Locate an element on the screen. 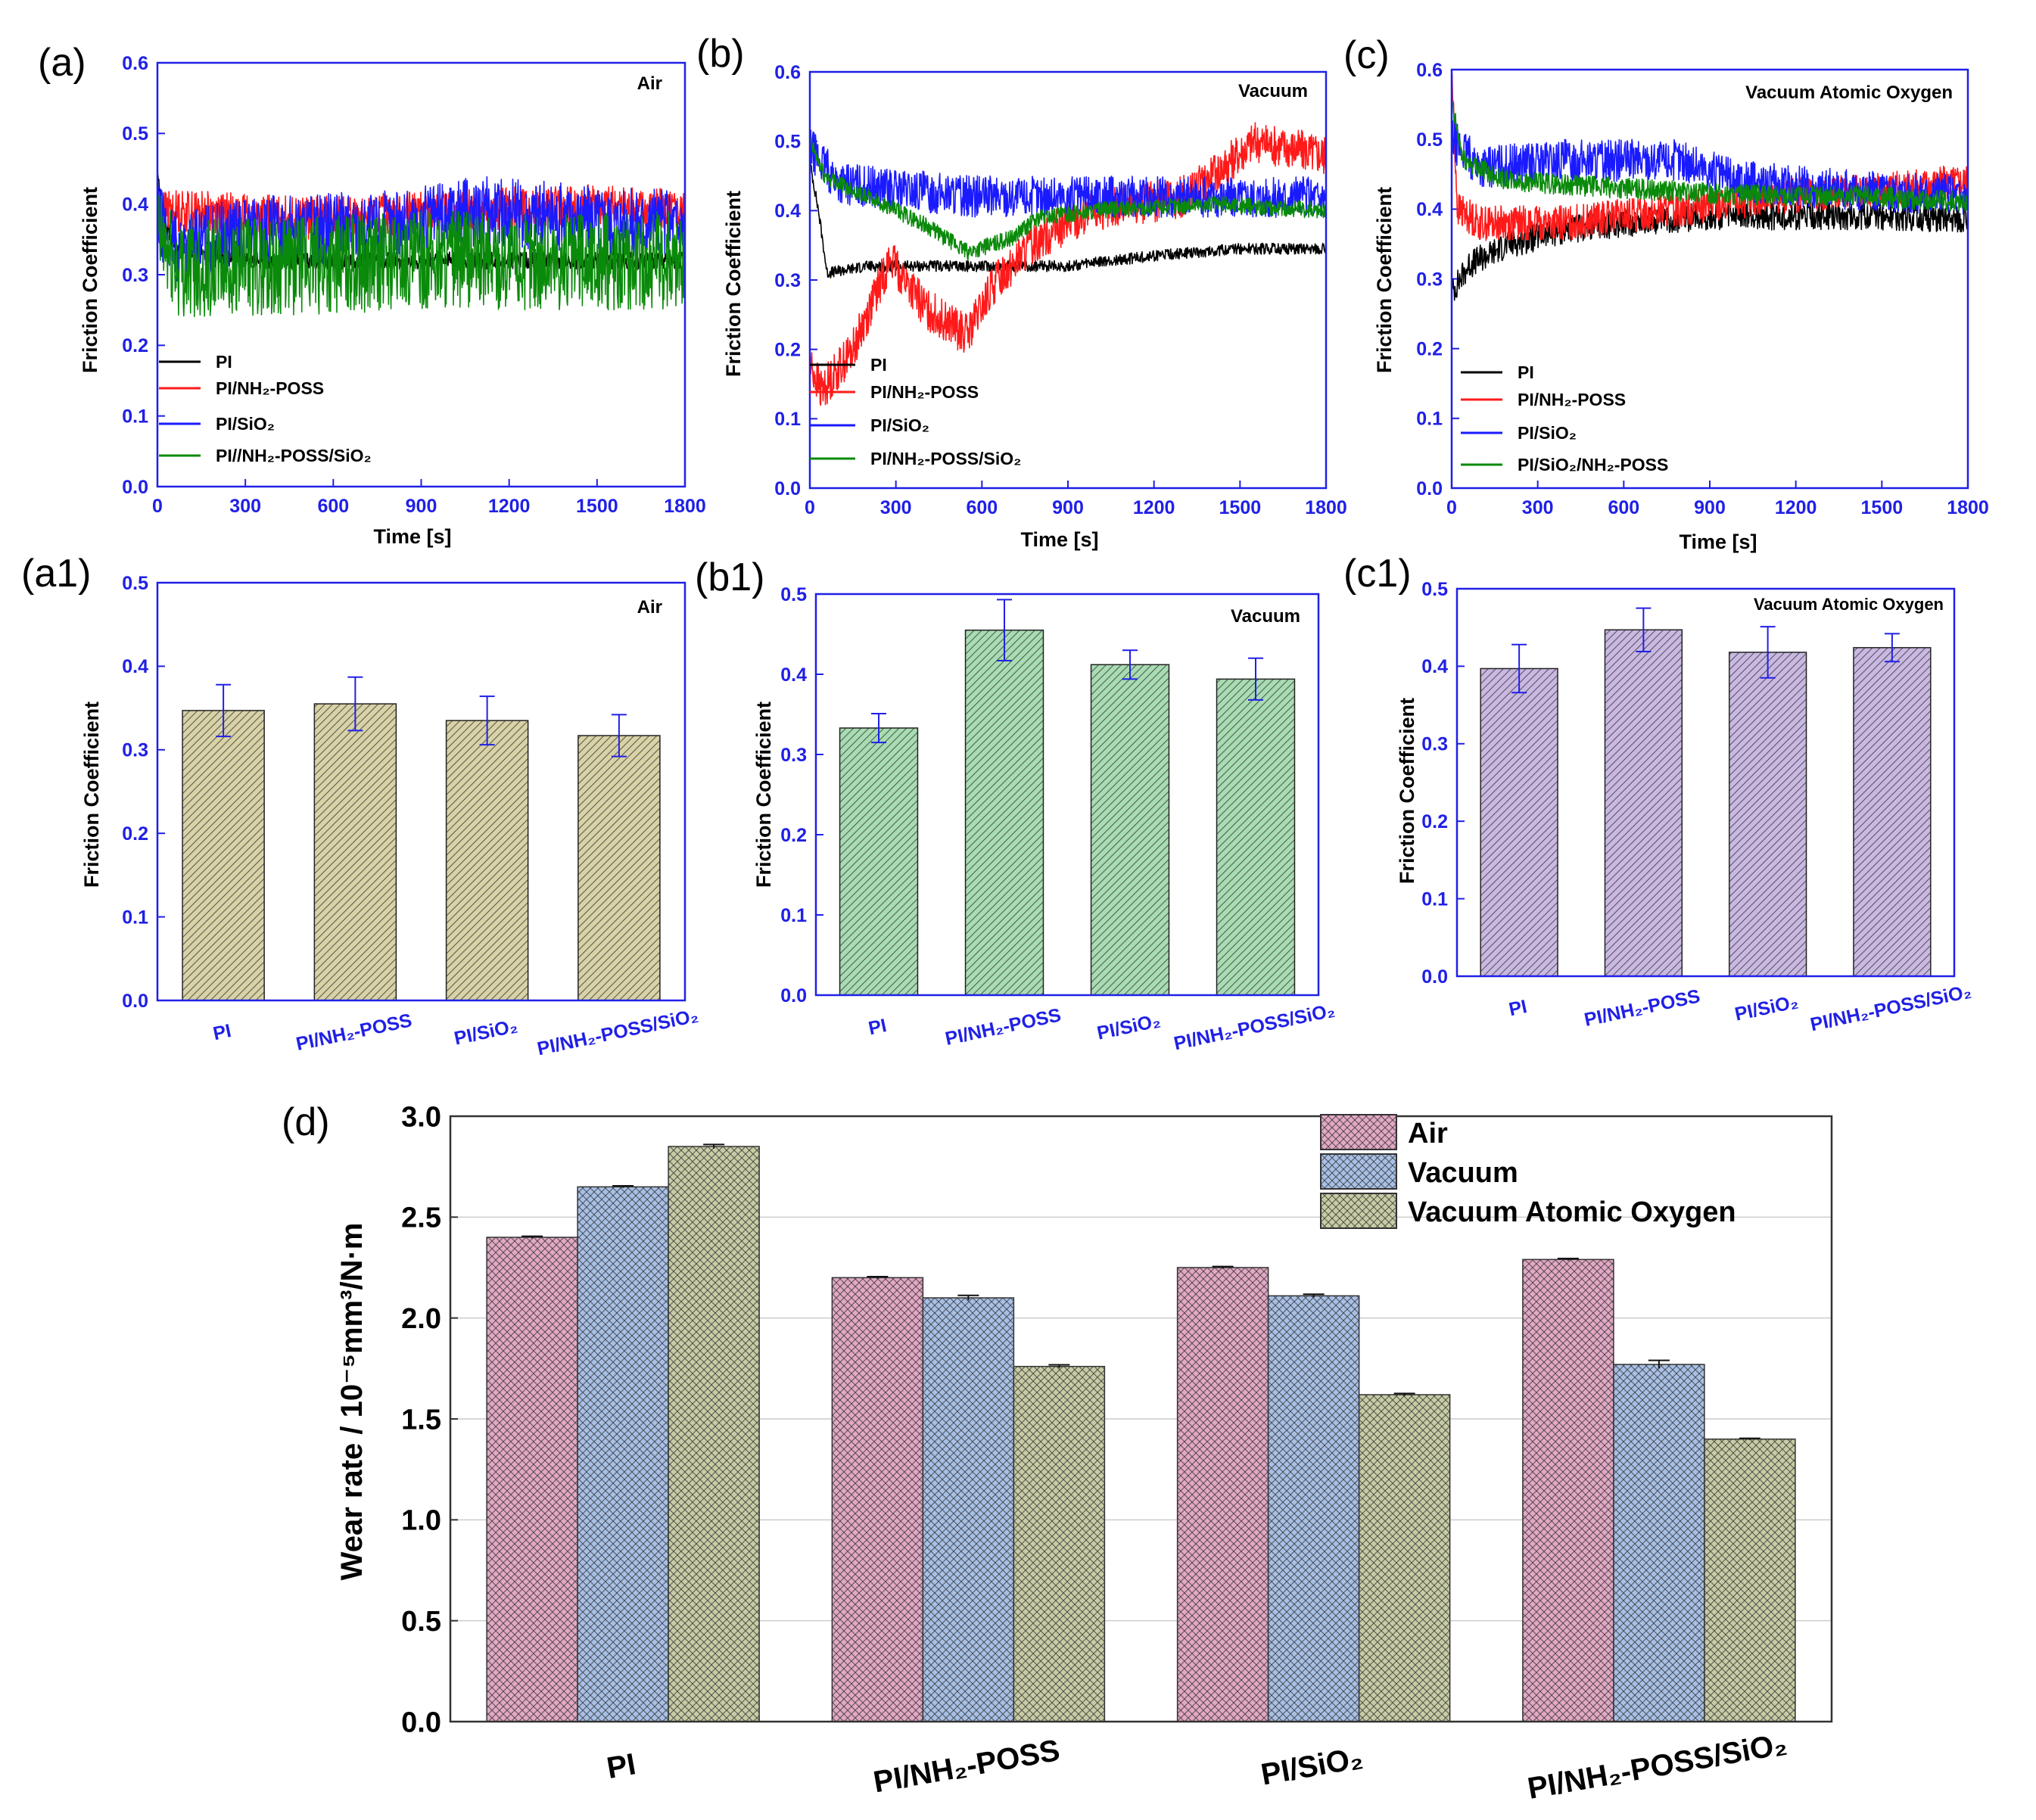  legend-swatch-d-vao is located at coordinates (1358, 1211).